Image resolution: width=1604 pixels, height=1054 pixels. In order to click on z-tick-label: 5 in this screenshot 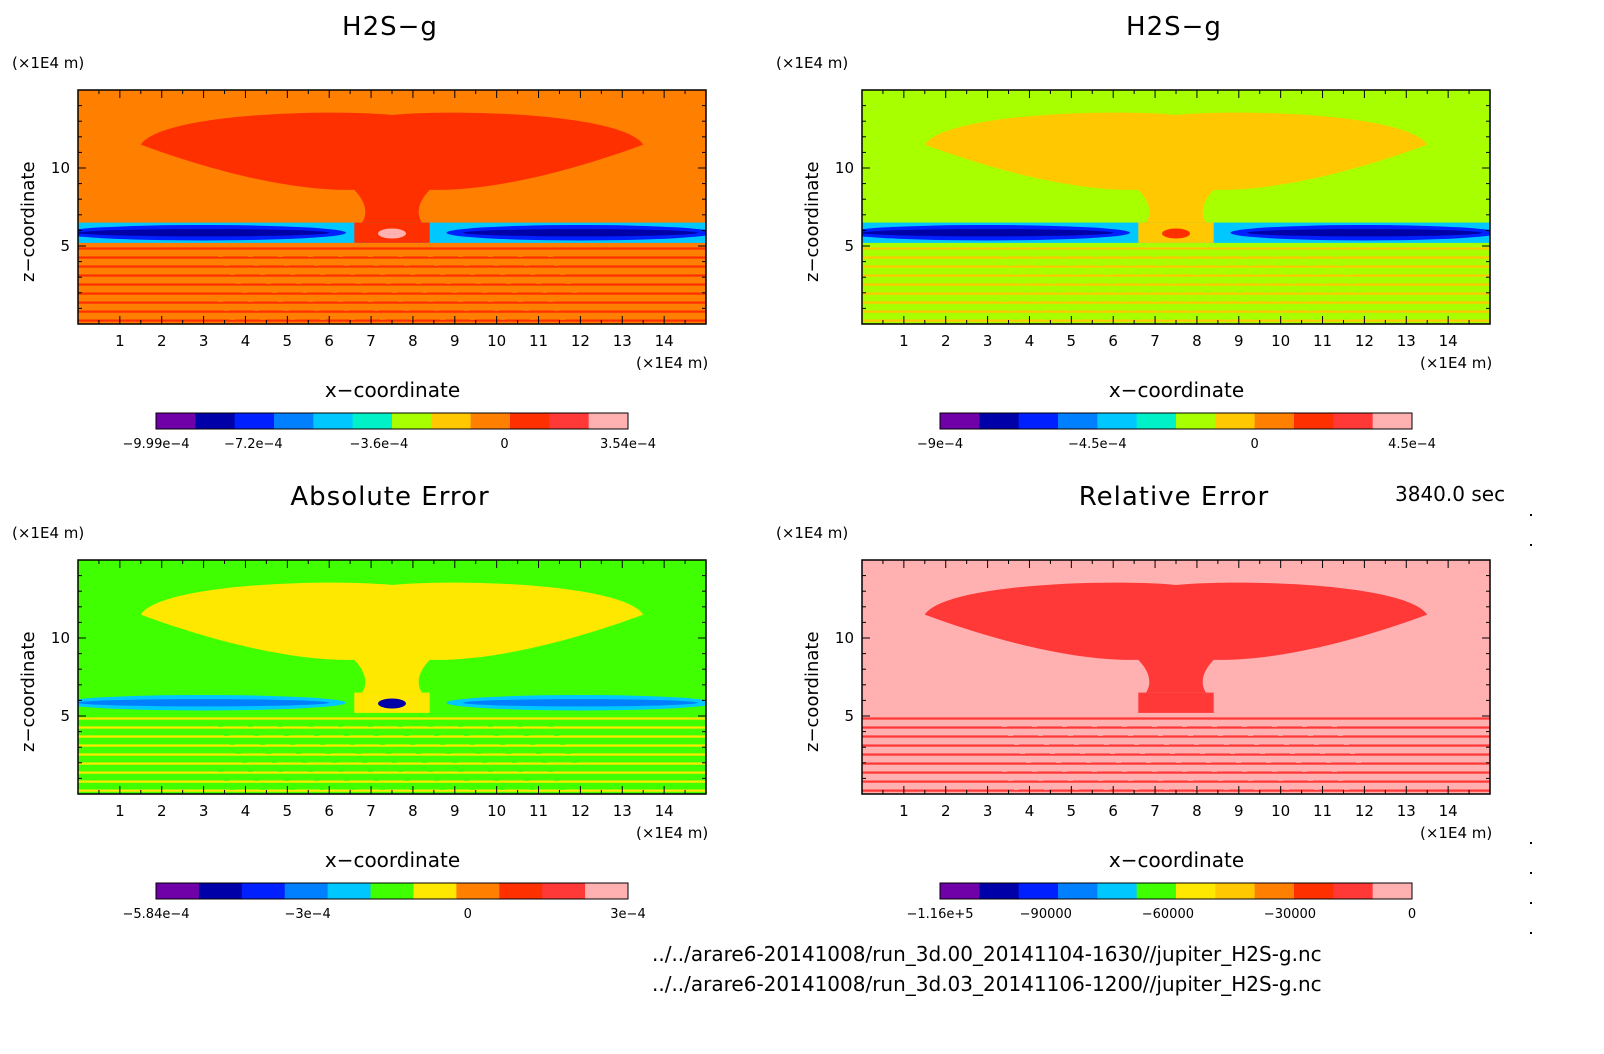, I will do `click(65, 246)`.